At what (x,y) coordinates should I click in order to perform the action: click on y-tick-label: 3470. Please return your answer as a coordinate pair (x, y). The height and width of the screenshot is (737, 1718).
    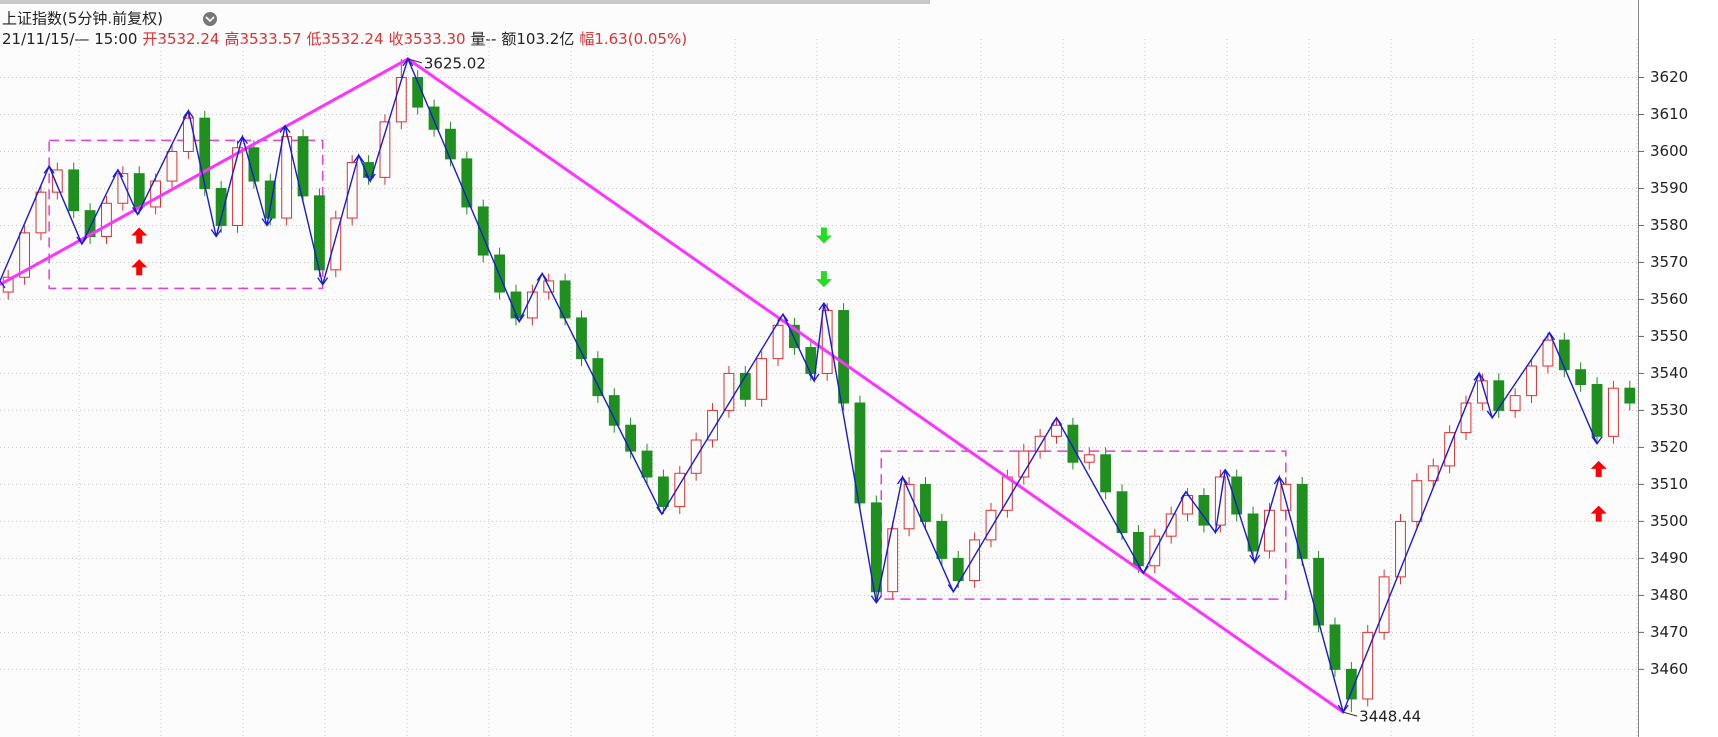
    Looking at the image, I should click on (1669, 632).